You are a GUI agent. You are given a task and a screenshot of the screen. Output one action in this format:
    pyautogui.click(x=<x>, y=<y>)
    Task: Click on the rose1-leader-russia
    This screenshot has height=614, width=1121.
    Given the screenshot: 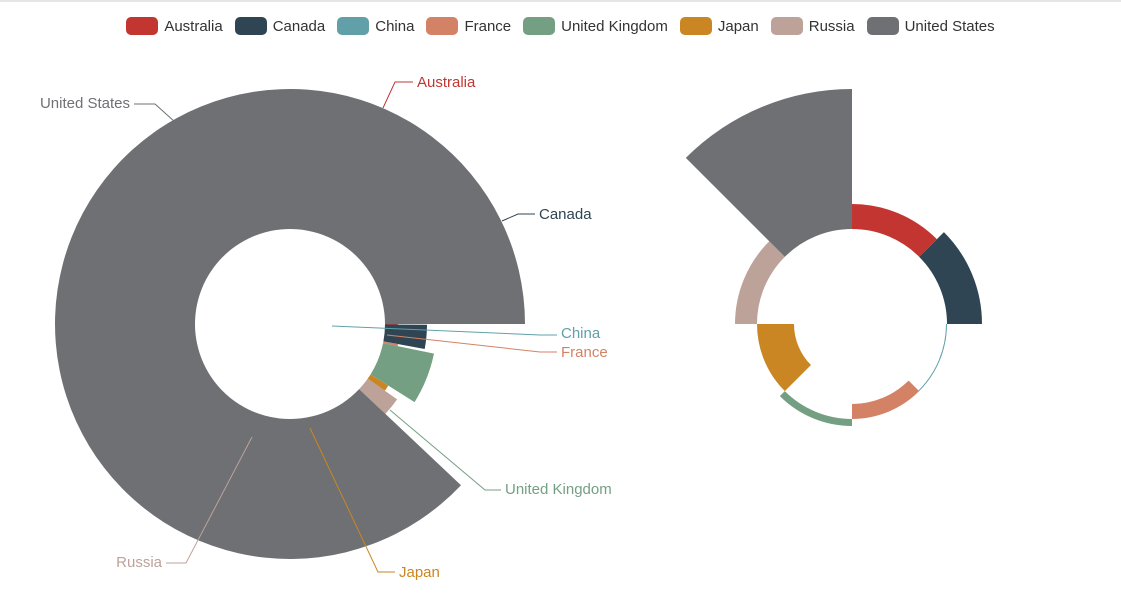 What is the action you would take?
    pyautogui.click(x=209, y=500)
    